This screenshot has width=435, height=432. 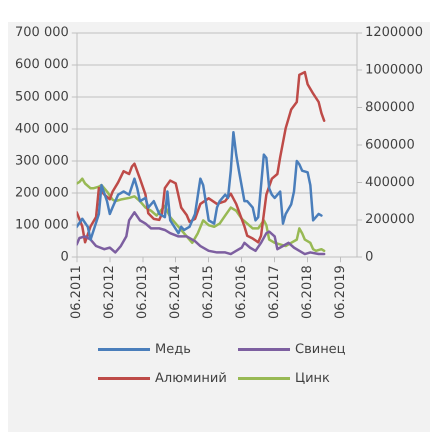 What do you see at coordinates (390, 182) in the screenshot?
I see `y2-tick-label: 400000` at bounding box center [390, 182].